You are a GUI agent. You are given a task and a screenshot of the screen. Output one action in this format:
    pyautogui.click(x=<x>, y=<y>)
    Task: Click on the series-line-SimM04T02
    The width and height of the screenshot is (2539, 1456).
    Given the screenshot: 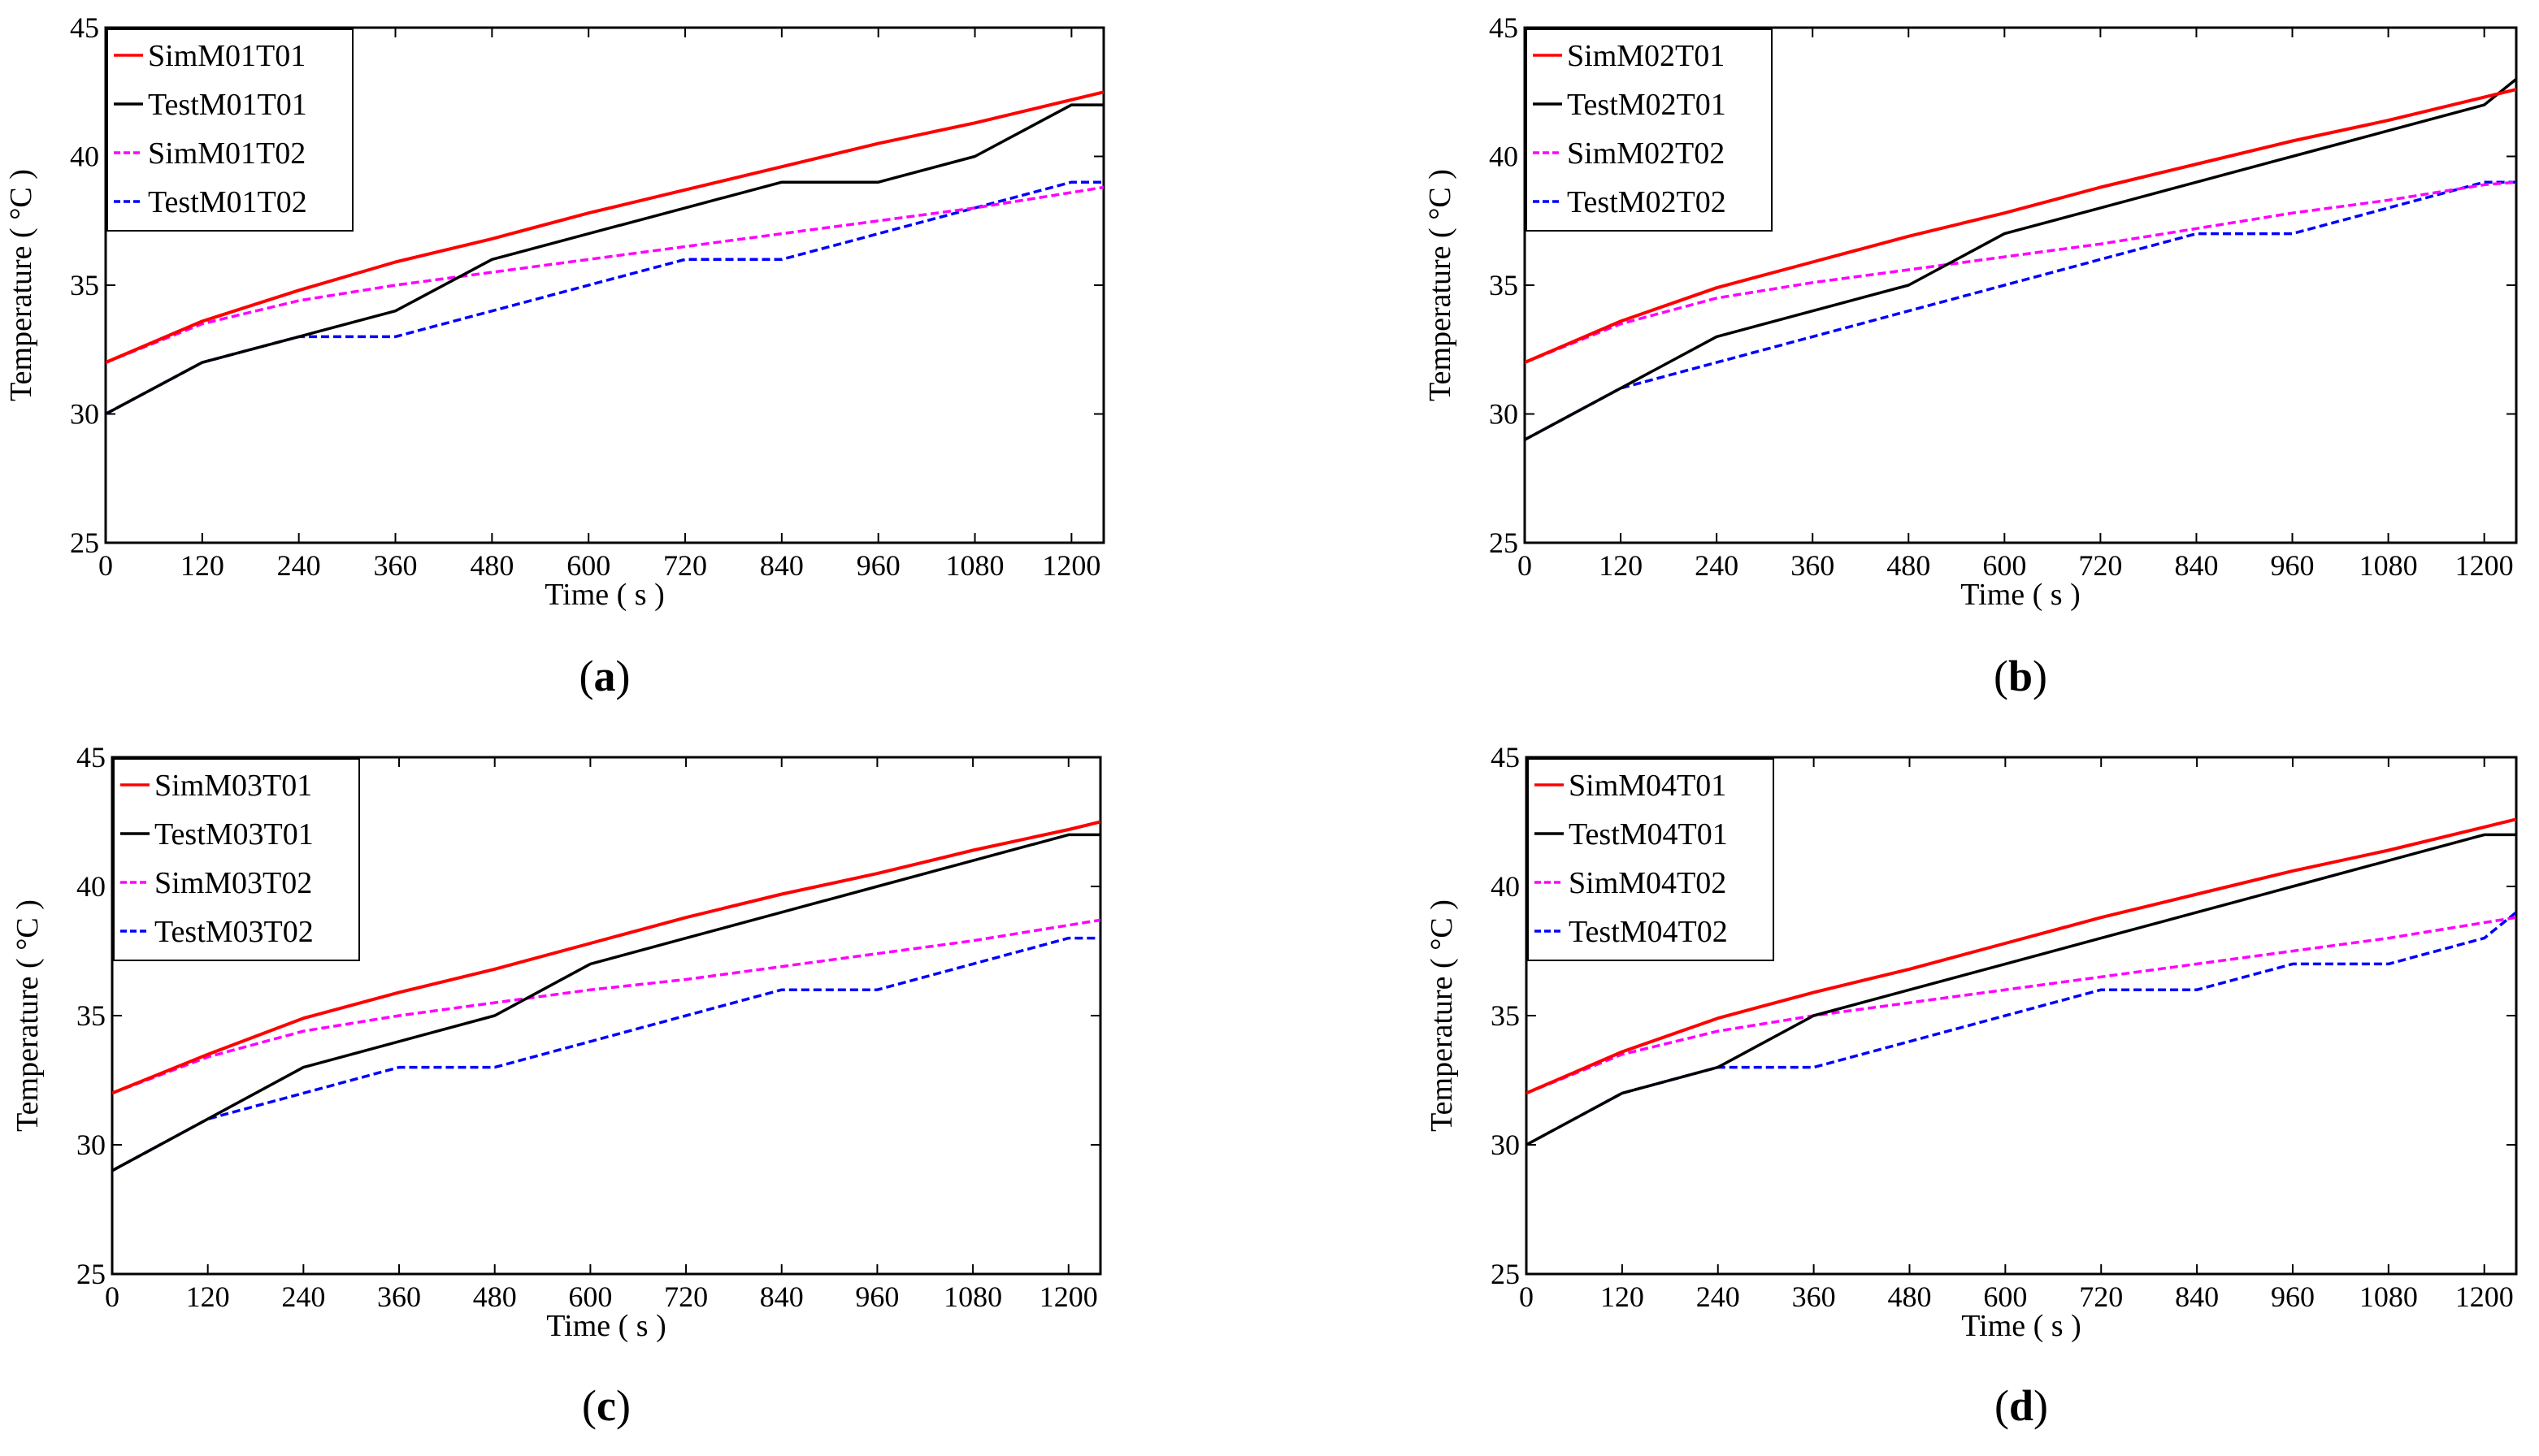 What is the action you would take?
    pyautogui.click(x=2021, y=1006)
    